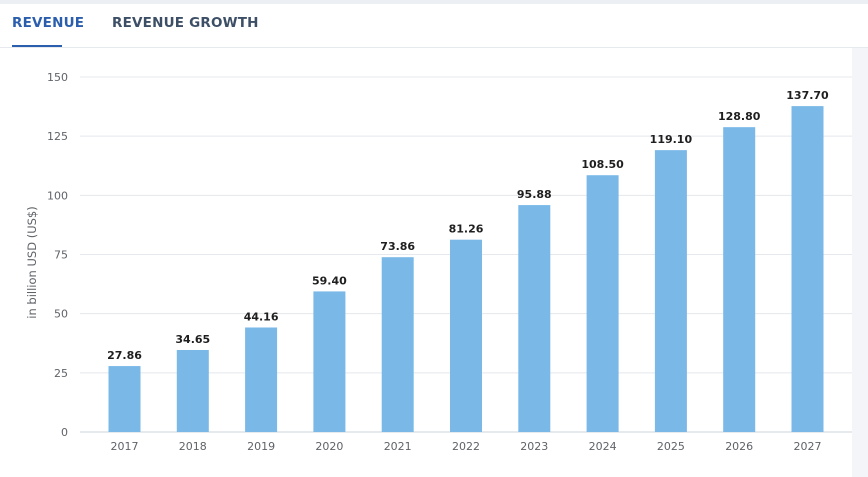  Describe the element at coordinates (125, 446) in the screenshot. I see `x-tick-label: 2017` at that location.